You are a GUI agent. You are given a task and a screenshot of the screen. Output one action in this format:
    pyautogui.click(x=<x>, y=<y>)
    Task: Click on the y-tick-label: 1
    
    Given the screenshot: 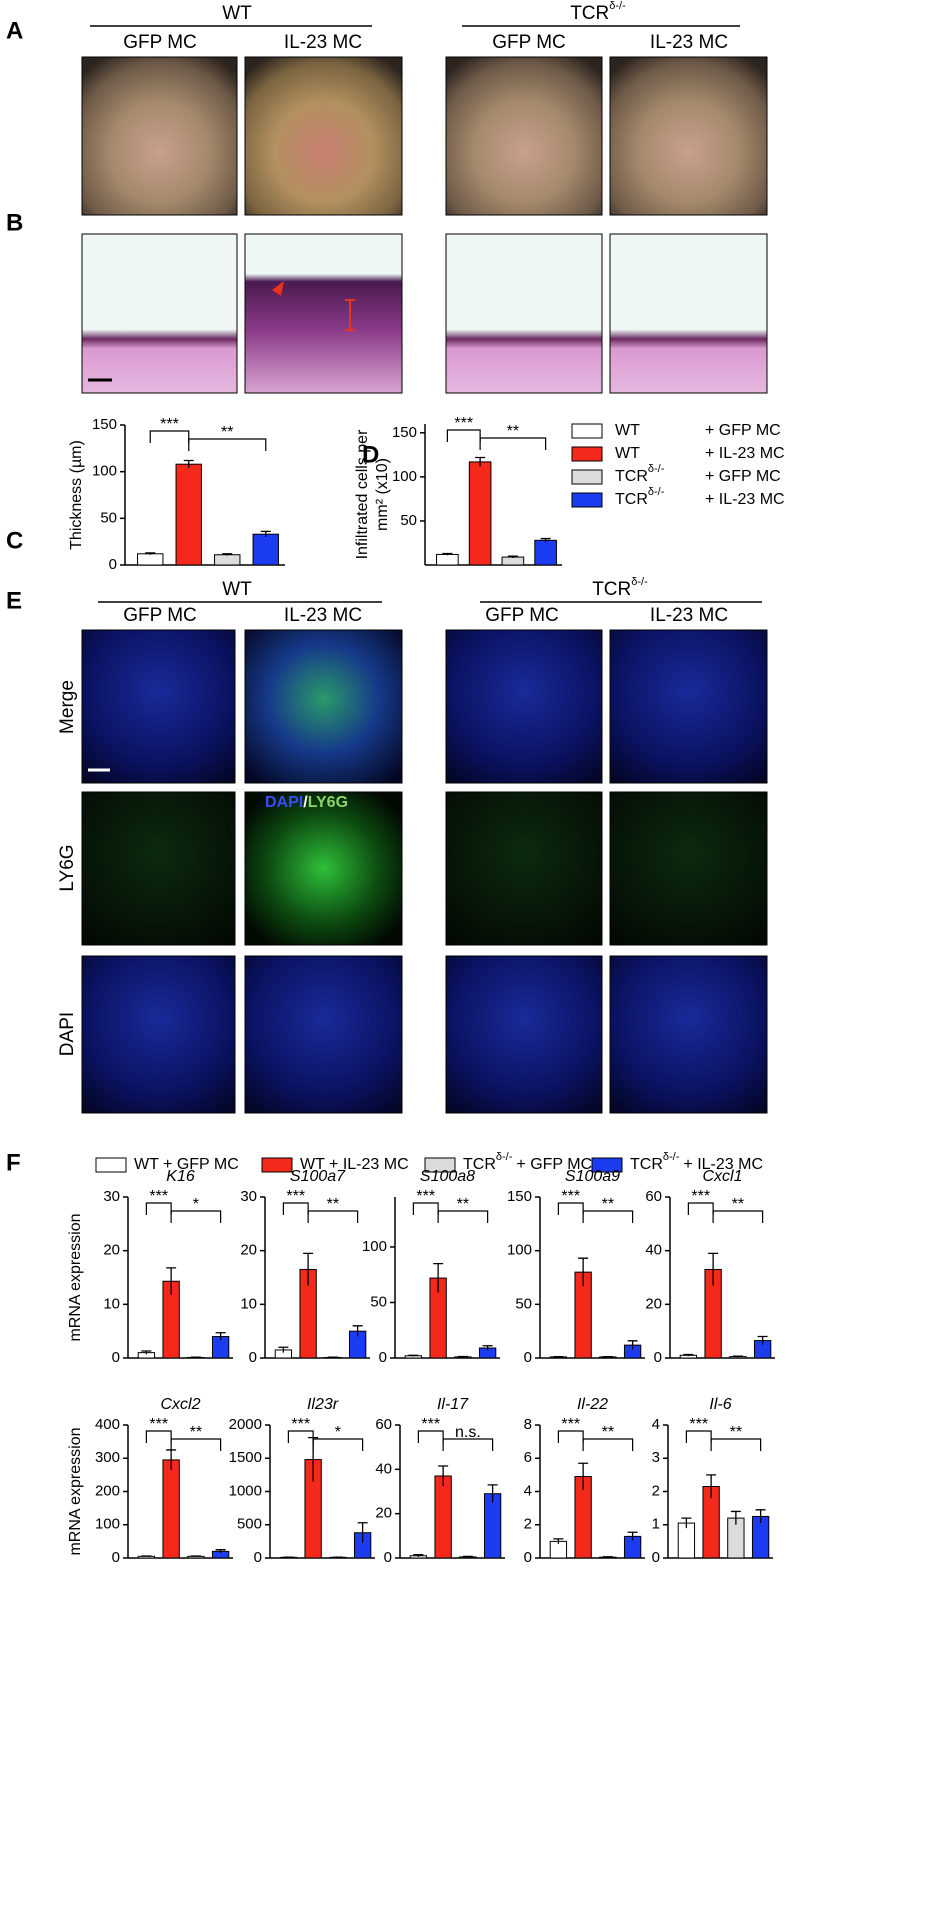 What is the action you would take?
    pyautogui.click(x=656, y=1524)
    